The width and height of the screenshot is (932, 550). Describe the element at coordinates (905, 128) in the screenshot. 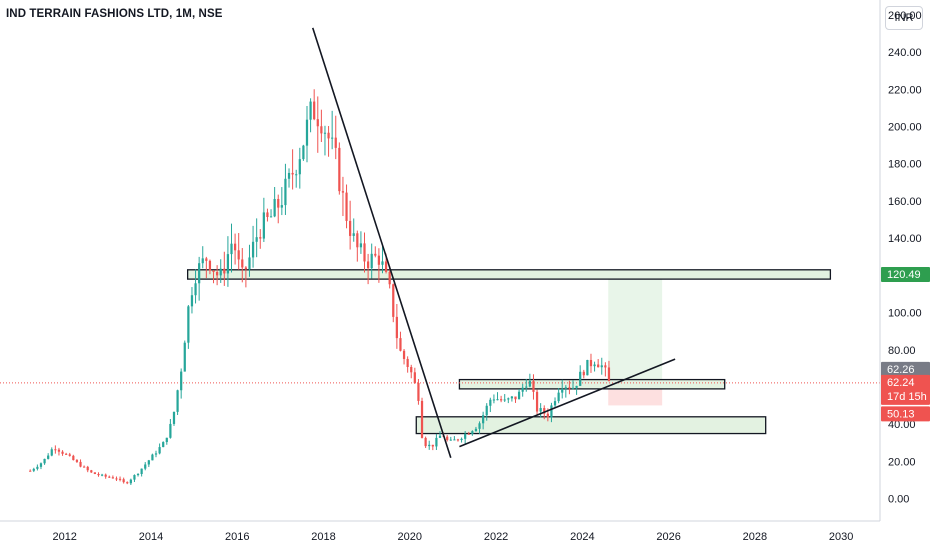

I see `y-tick-label: 200.00` at that location.